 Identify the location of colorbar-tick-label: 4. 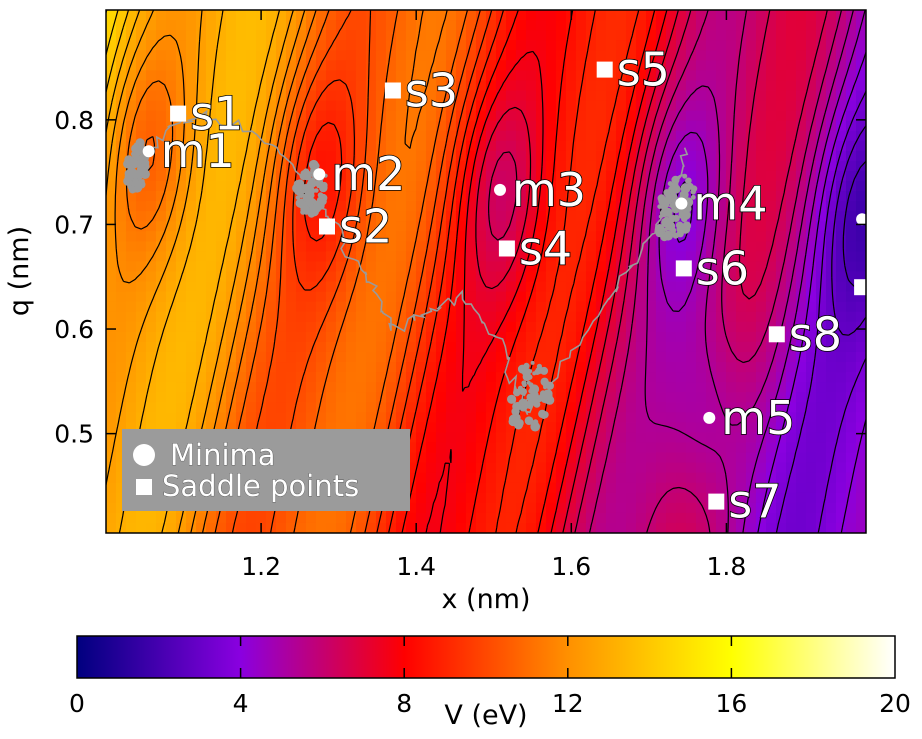
(241, 703).